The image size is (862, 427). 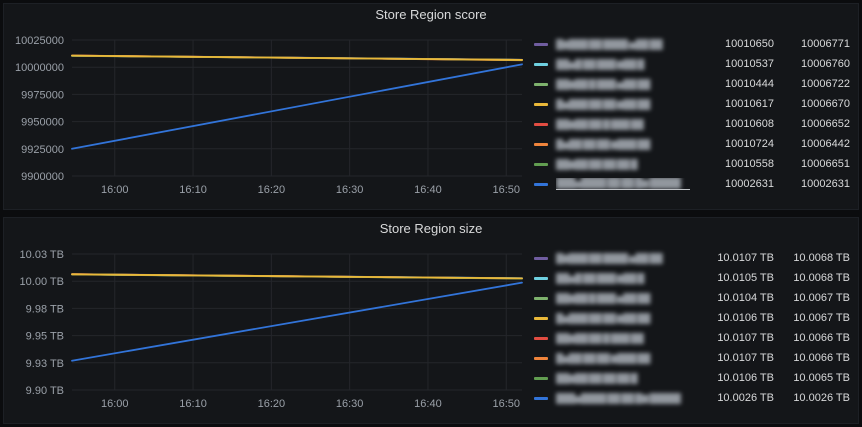 What do you see at coordinates (825, 84) in the screenshot?
I see `legend-value-col2: 10006722` at bounding box center [825, 84].